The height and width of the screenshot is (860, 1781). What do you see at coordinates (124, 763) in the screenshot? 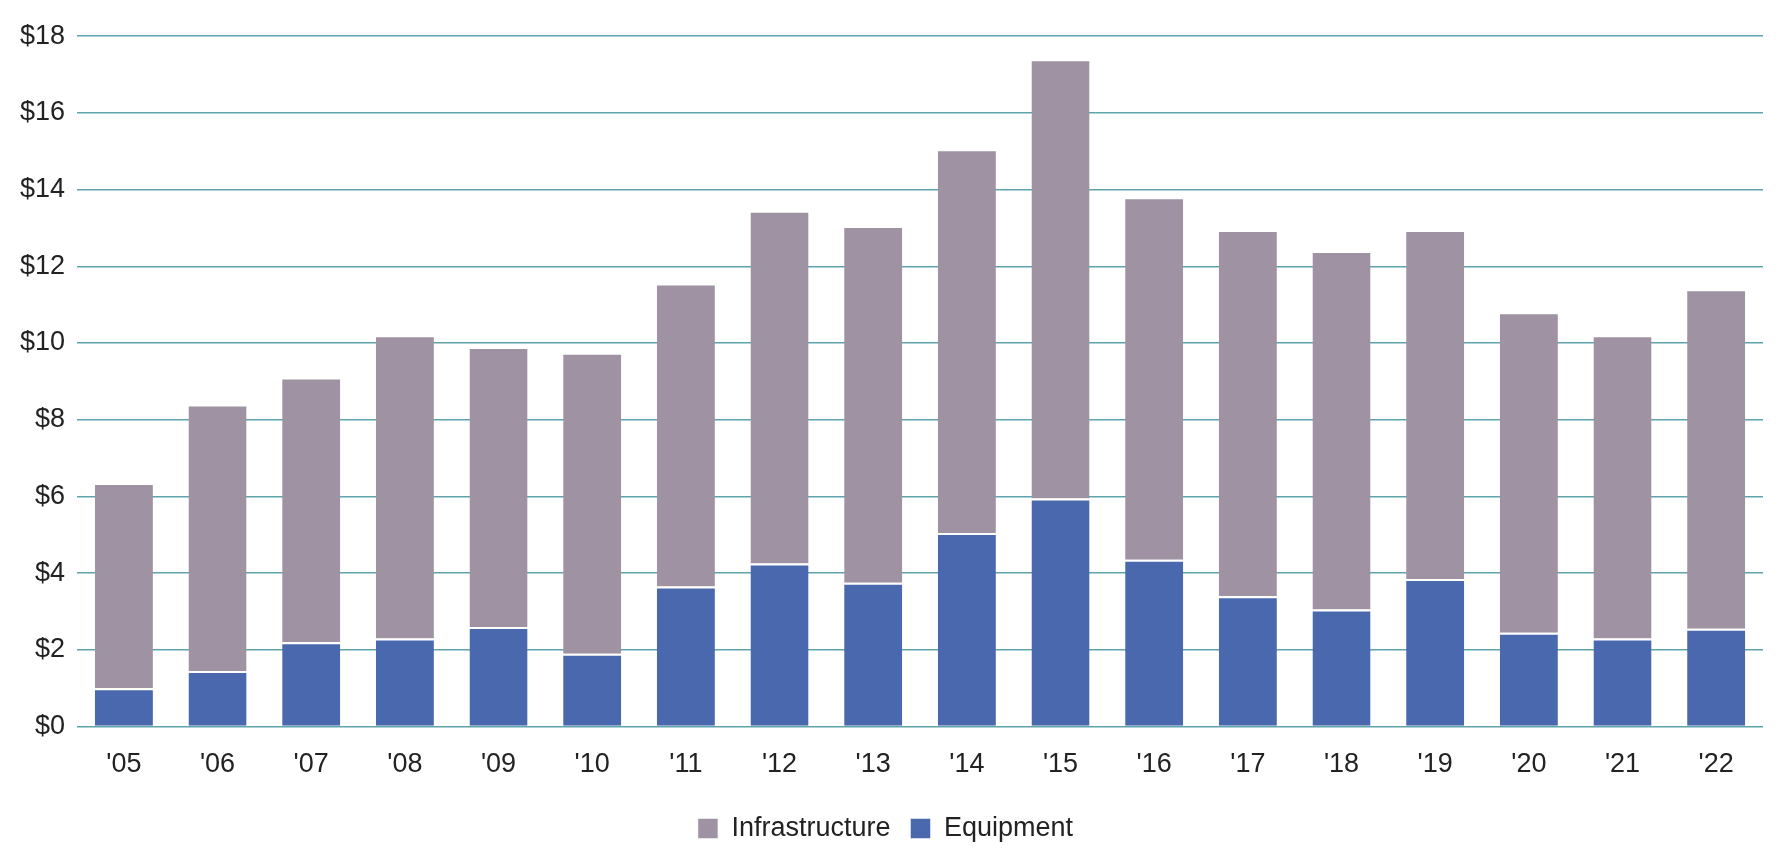
I see `x-tick-label: '05` at bounding box center [124, 763].